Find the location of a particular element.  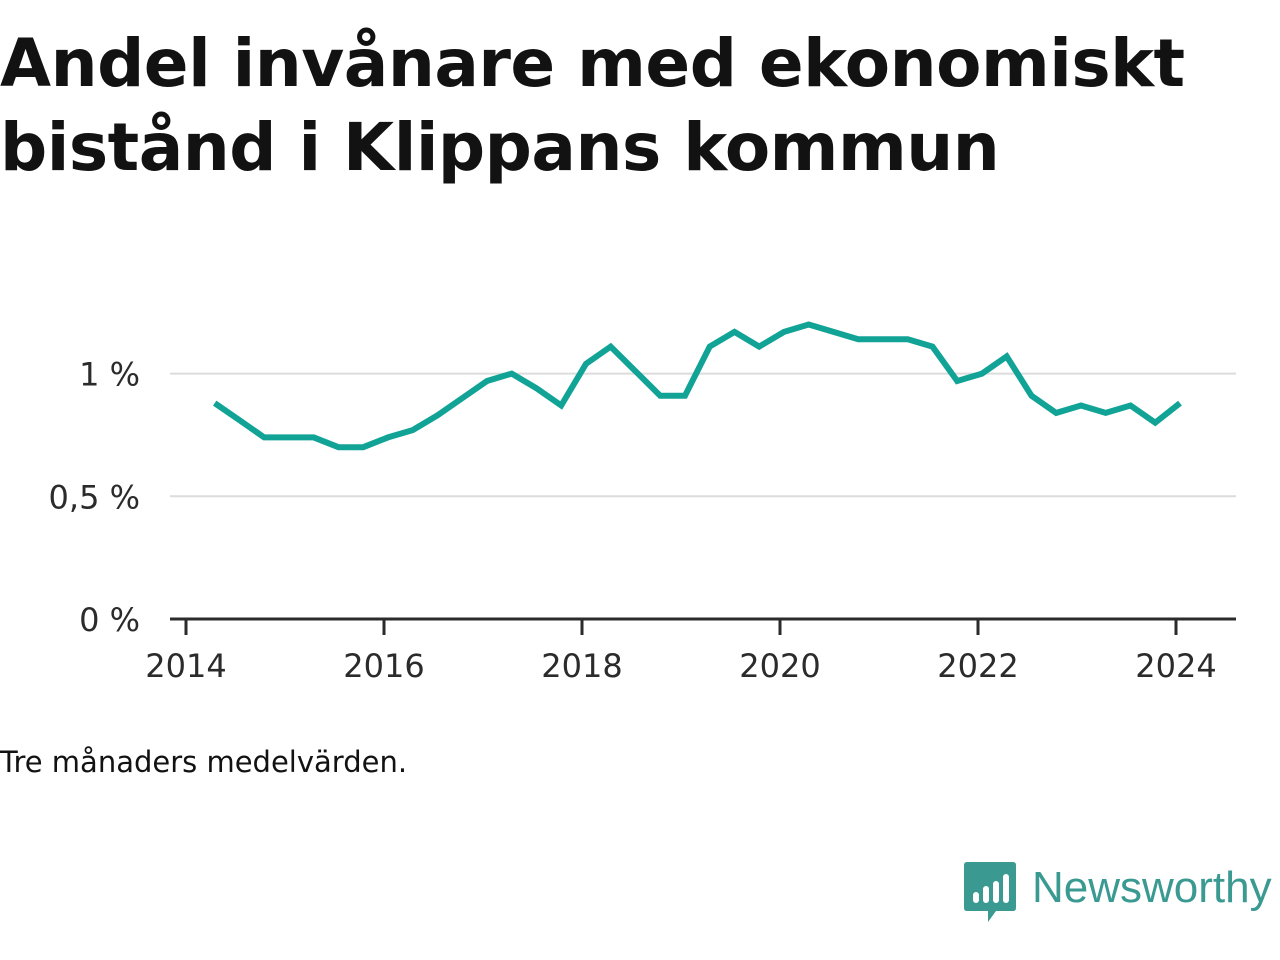

brand-name: Newsworthy is located at coordinates (1152, 887).